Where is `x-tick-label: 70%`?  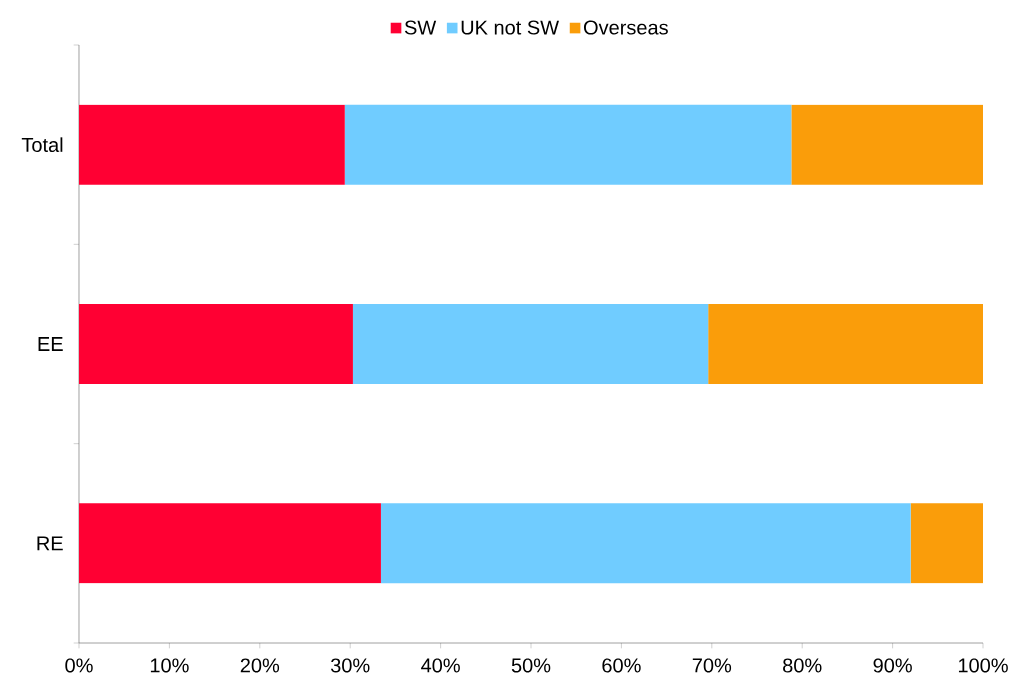 x-tick-label: 70% is located at coordinates (712, 665).